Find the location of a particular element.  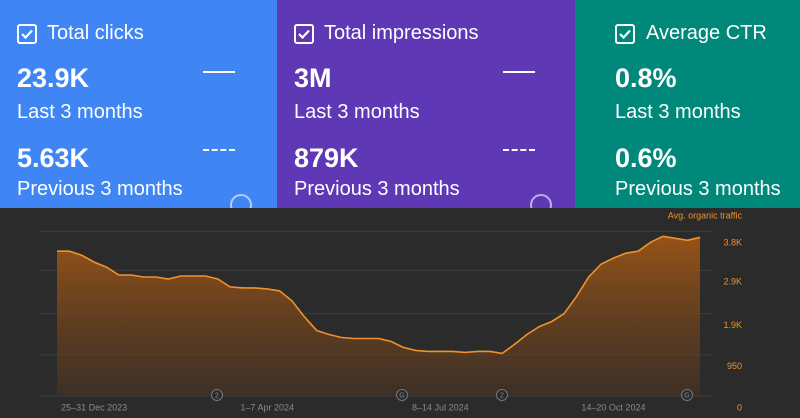

card-title: Total impressions is located at coordinates (401, 33).